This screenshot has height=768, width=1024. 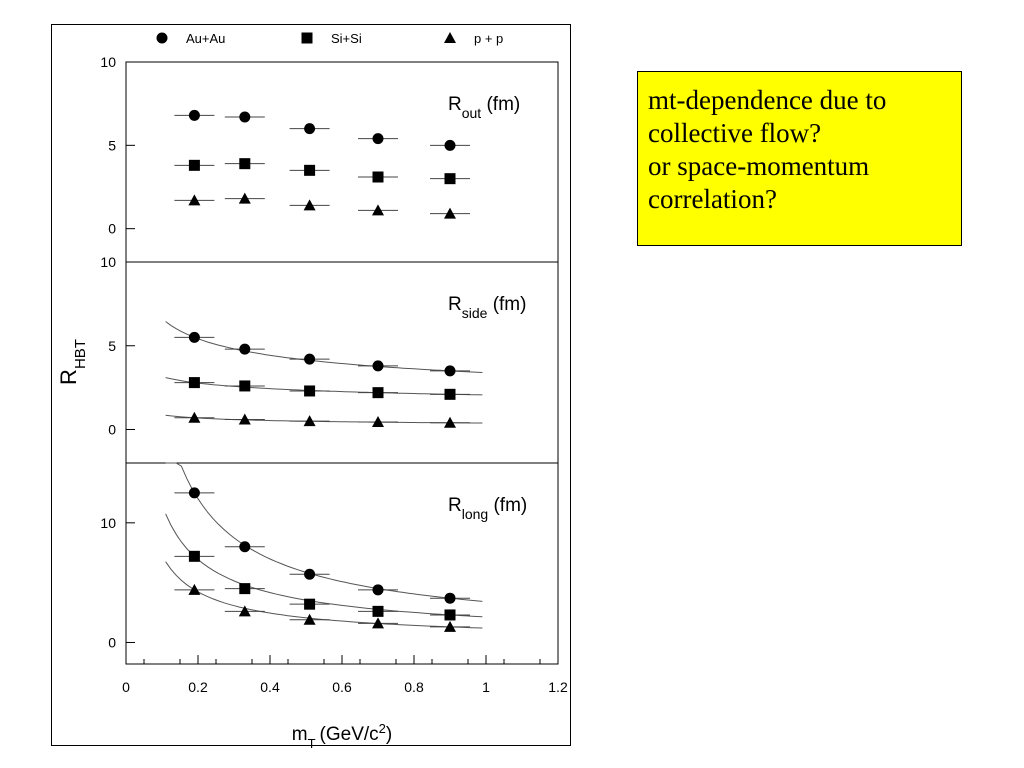 I want to click on y-axis-label: RHBT, so click(x=72, y=362).